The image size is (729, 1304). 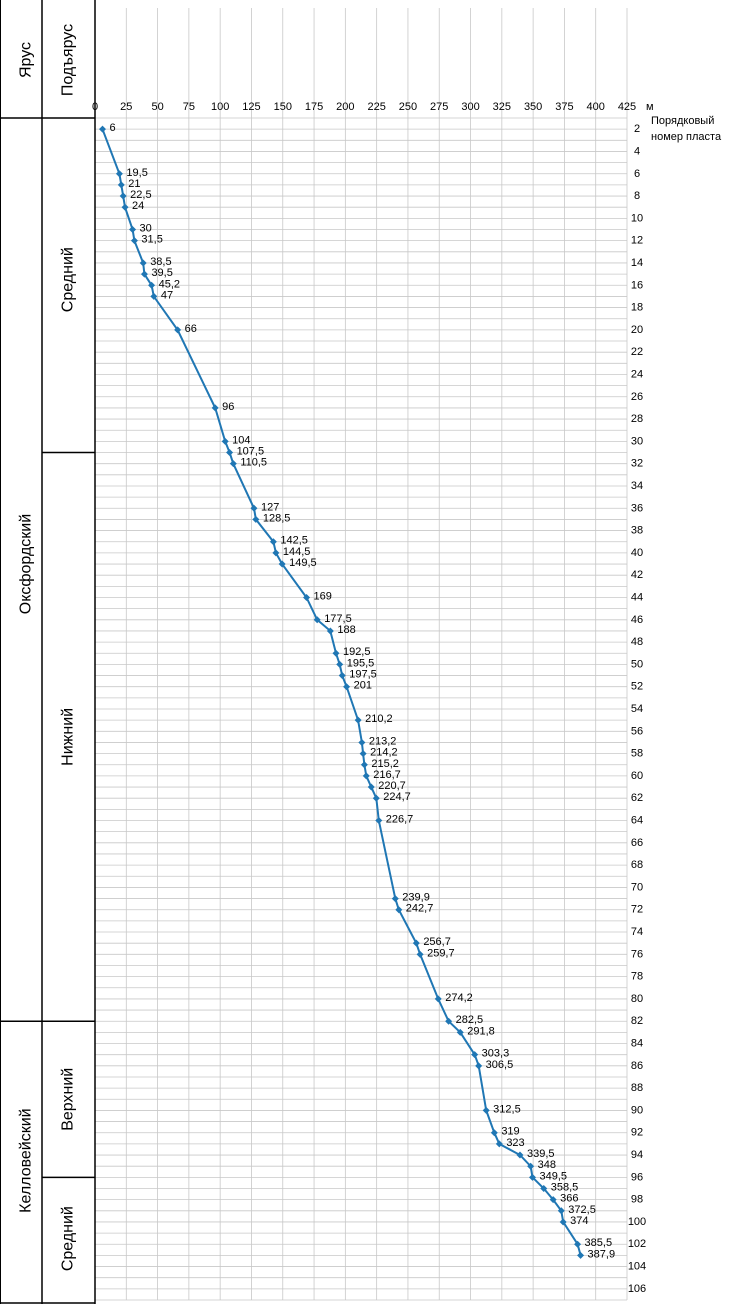 What do you see at coordinates (547, 1165) in the screenshot?
I see `data-point-label: 348` at bounding box center [547, 1165].